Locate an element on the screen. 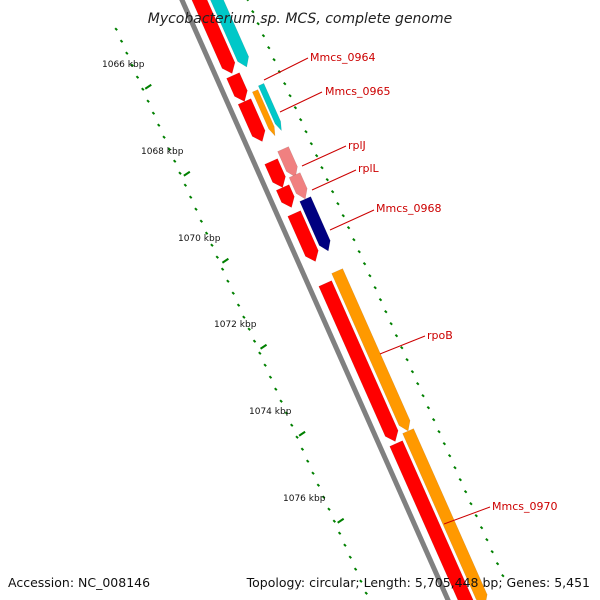 The width and height of the screenshot is (600, 600). gene-block-mmcs-0968b is located at coordinates (315, 224).